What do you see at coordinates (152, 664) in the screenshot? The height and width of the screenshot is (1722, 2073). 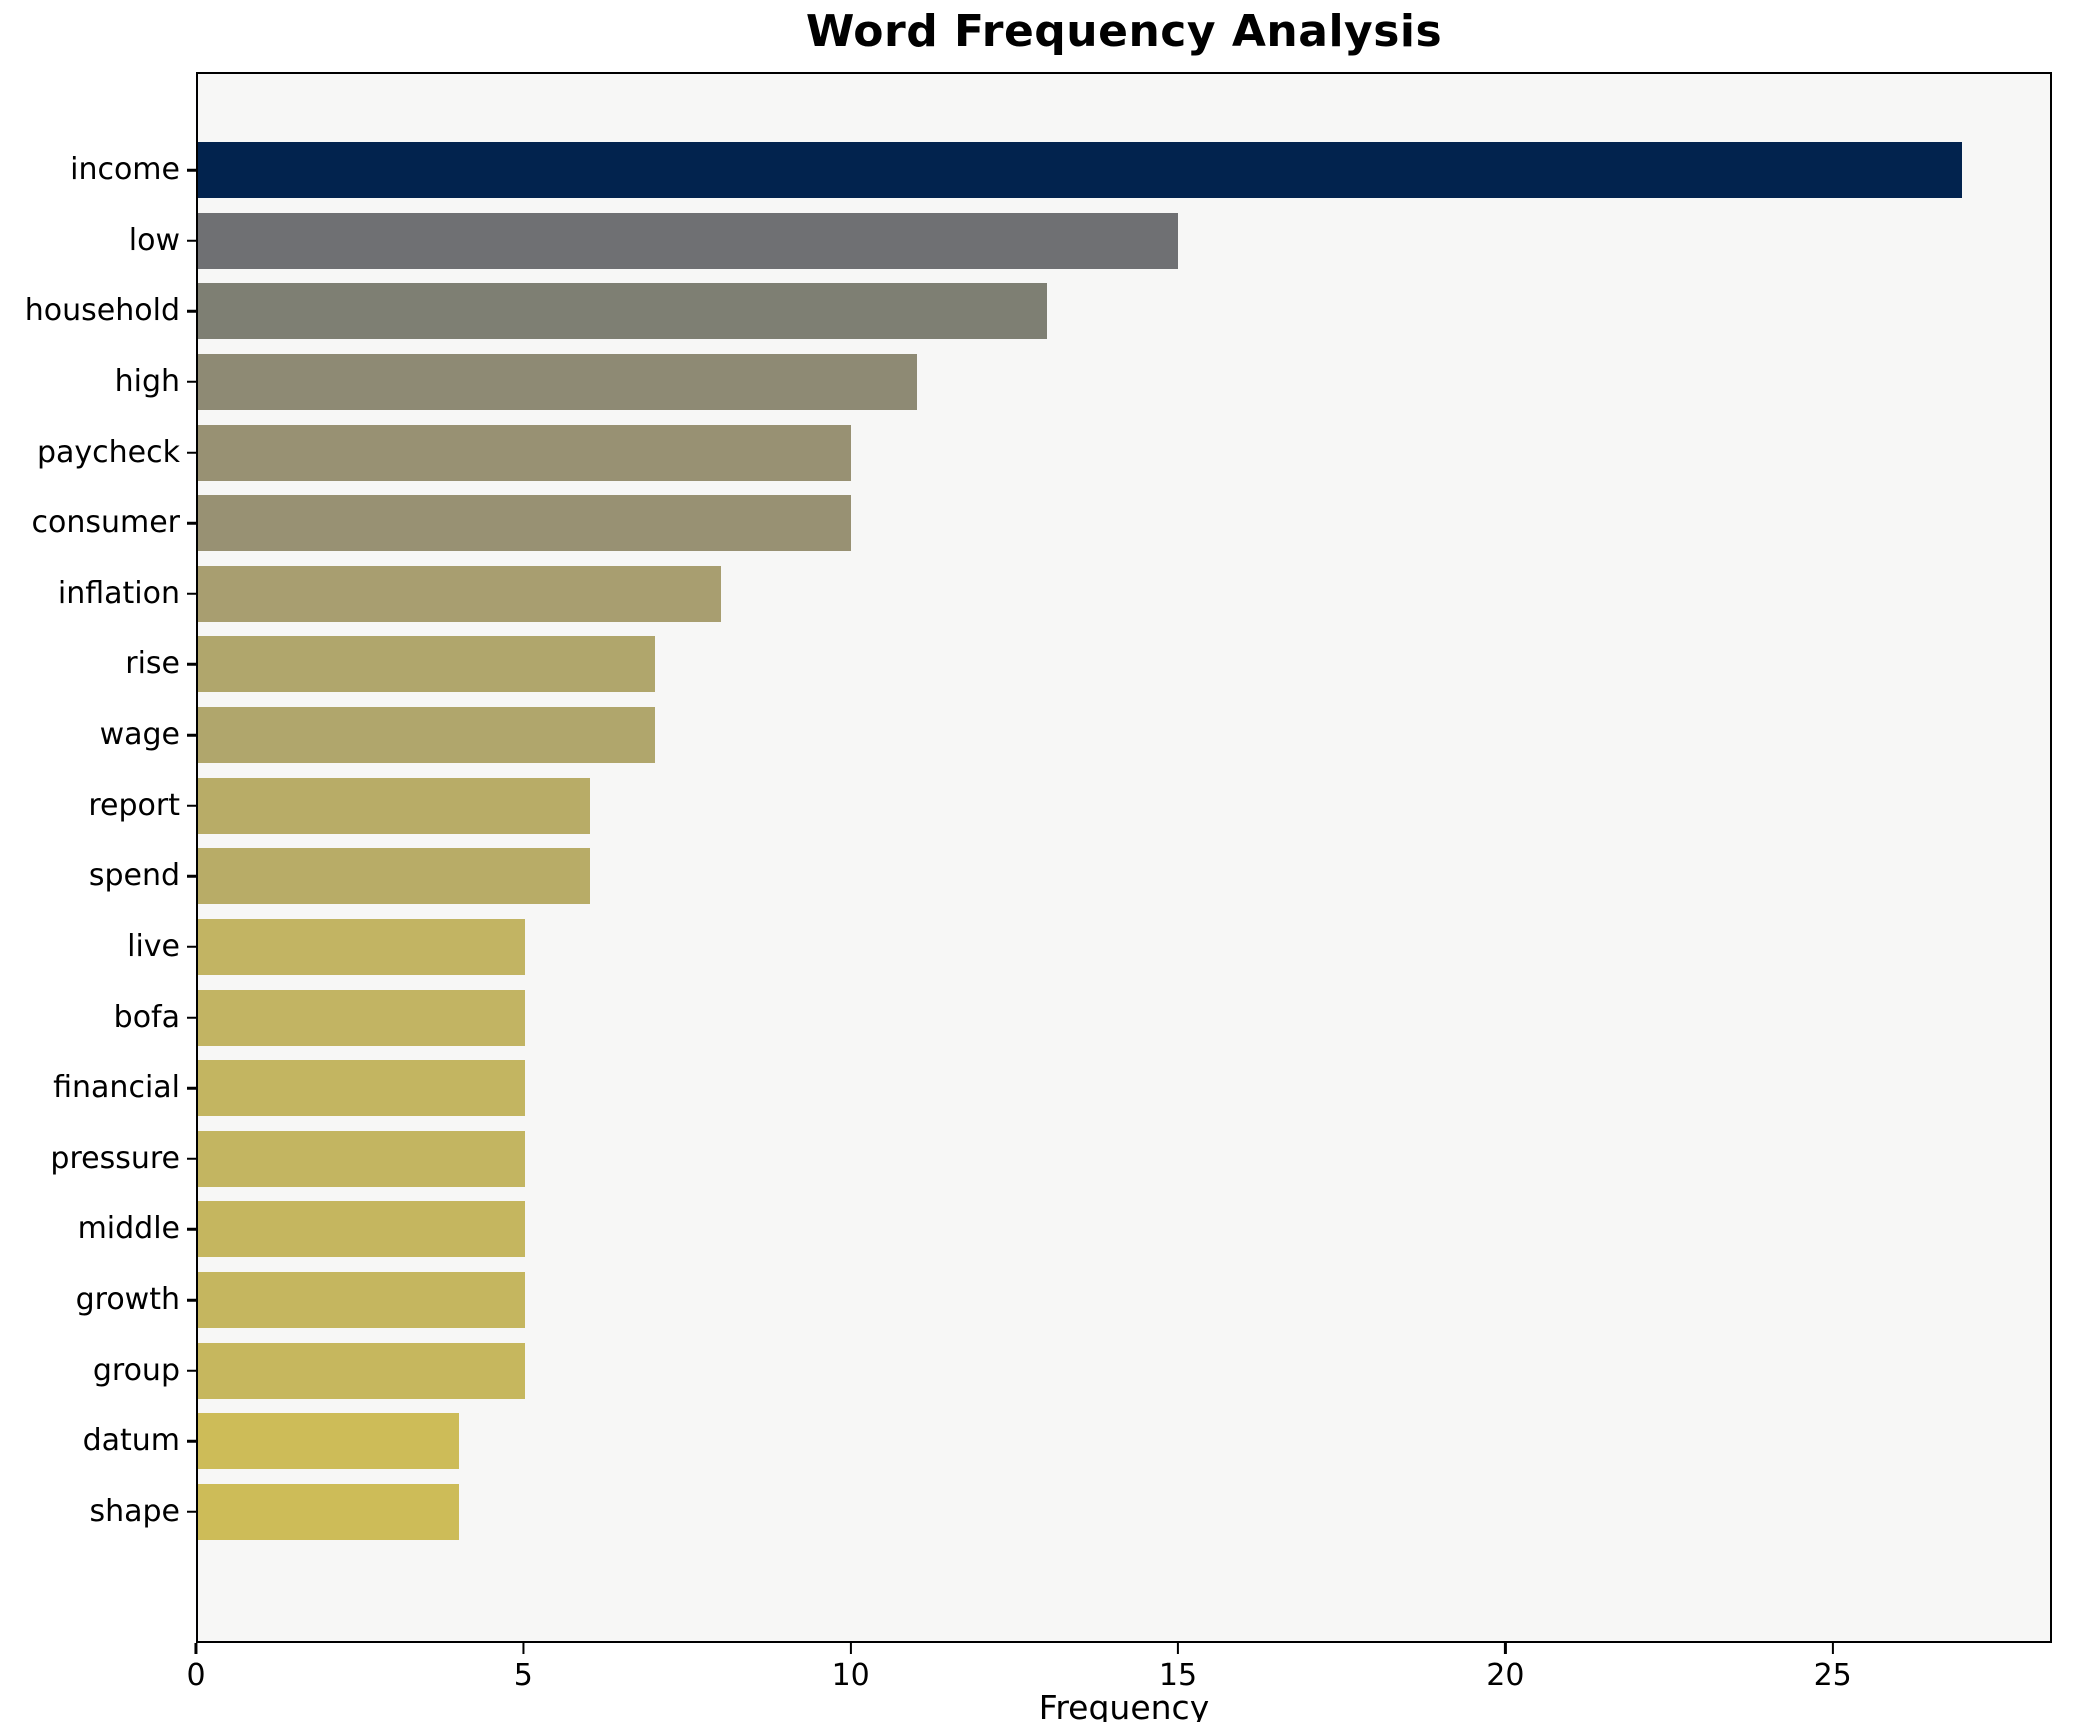 I see `y-tick-label: rise` at bounding box center [152, 664].